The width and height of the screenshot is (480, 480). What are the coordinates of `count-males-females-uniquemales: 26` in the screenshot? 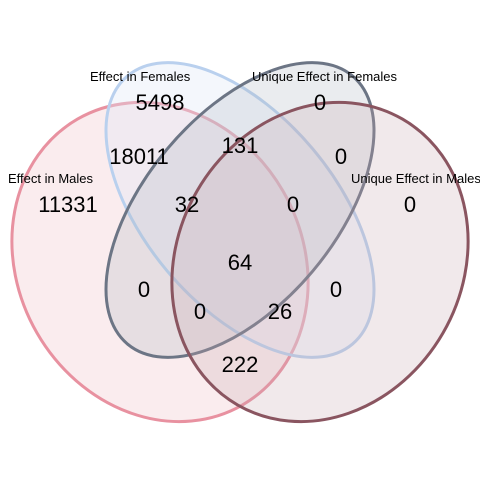 It's located at (280, 311).